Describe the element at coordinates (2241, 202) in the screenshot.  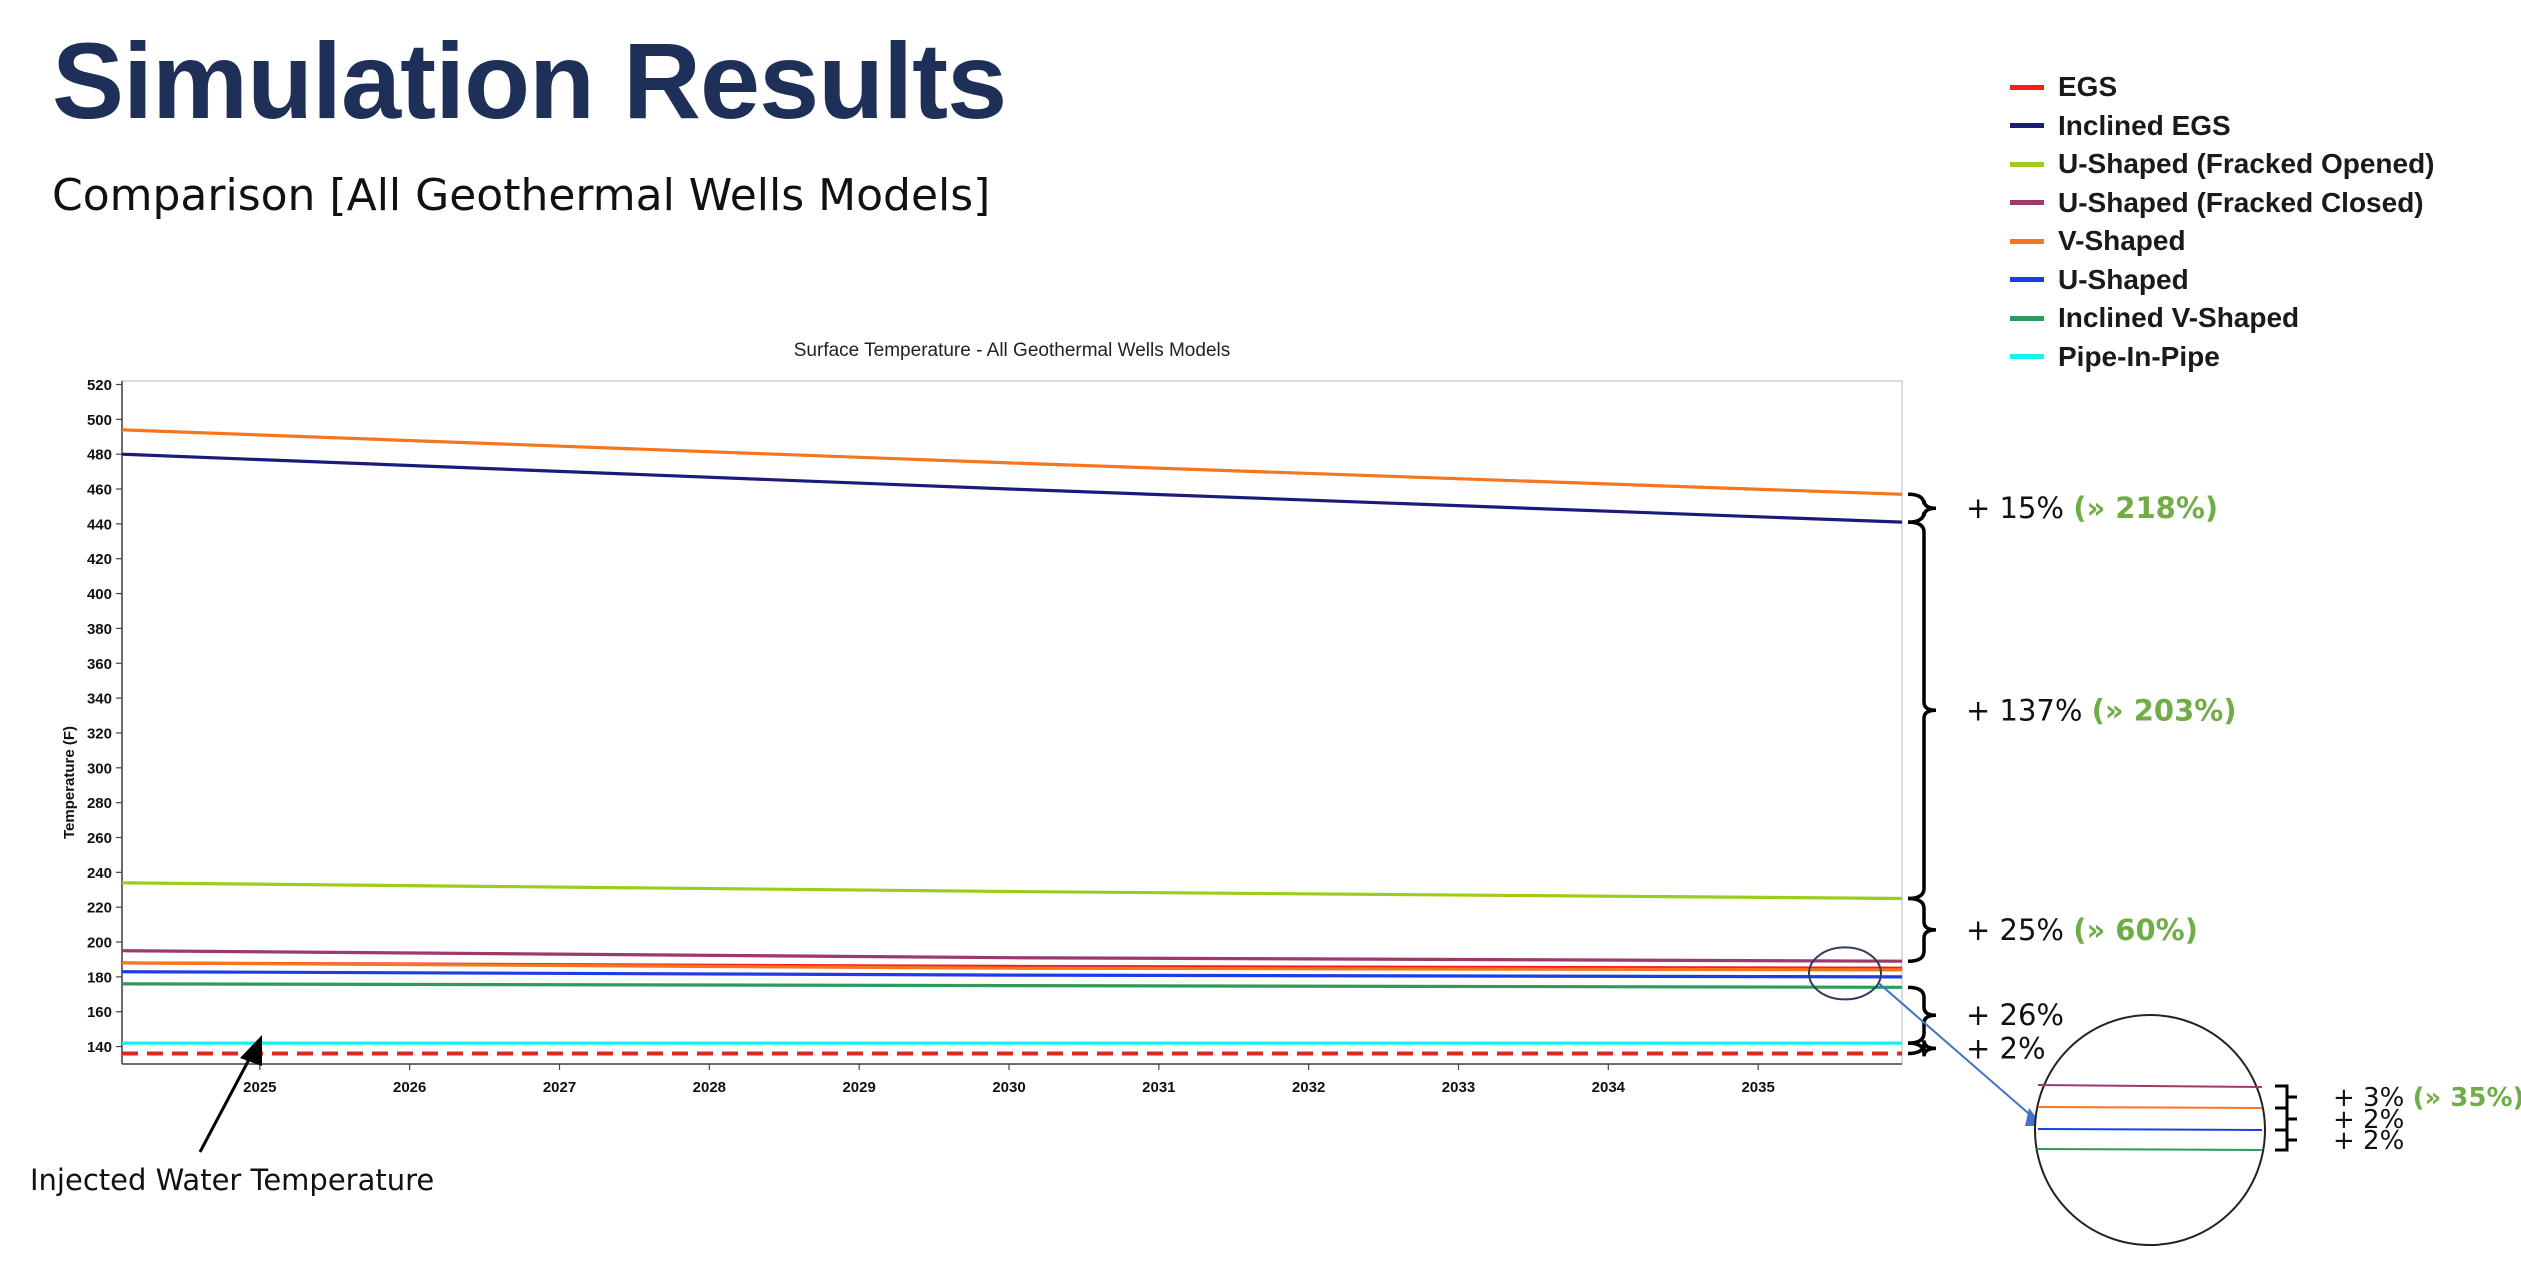
I see `legend-label: U-Shaped (Fracked Closed)` at that location.